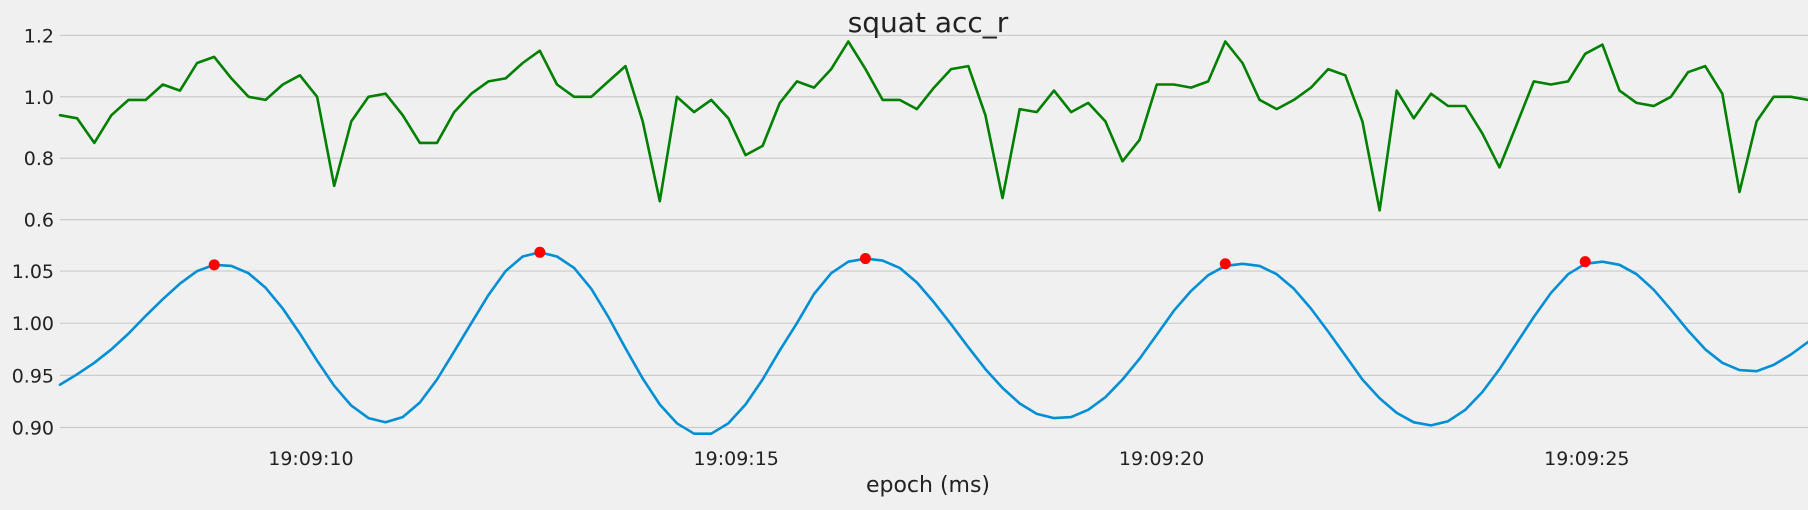 This screenshot has height=510, width=1808. I want to click on x-tick-label: 19:09:10, so click(310, 459).